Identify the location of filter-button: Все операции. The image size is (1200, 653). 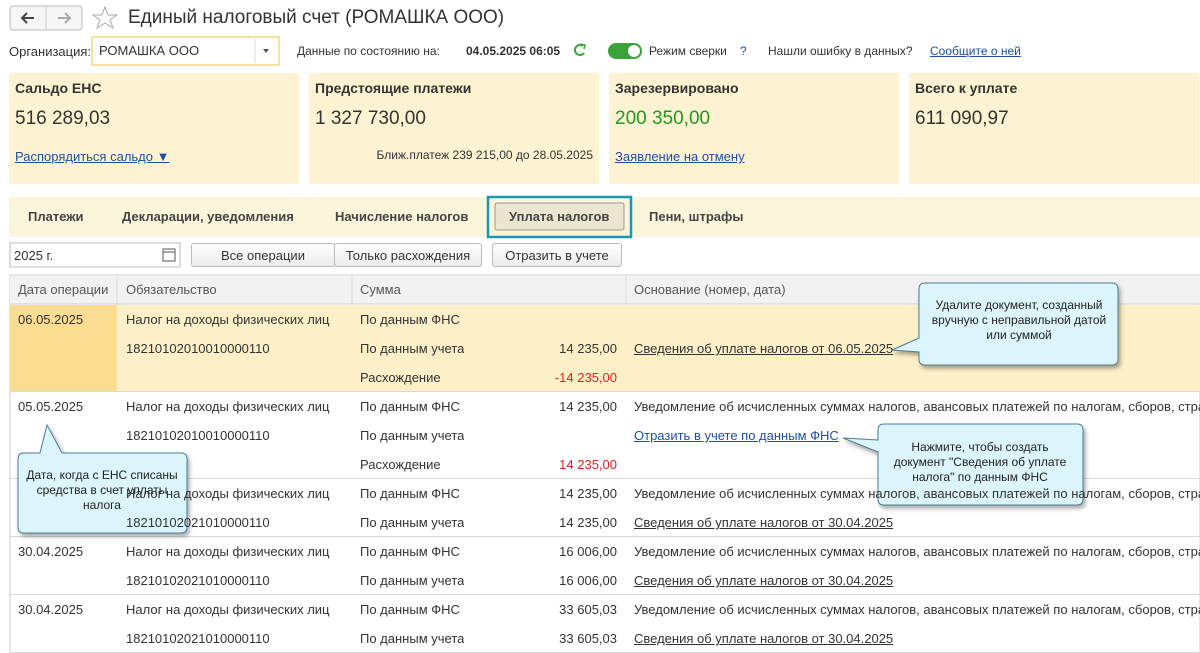
(263, 255).